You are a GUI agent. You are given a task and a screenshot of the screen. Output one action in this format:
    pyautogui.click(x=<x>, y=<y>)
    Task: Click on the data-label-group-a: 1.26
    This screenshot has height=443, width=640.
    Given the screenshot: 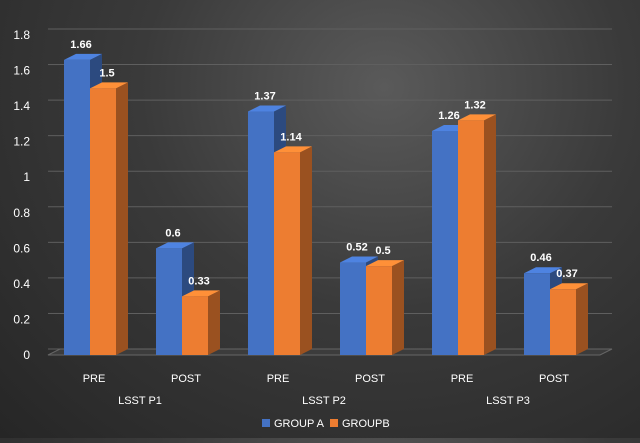 What is the action you would take?
    pyautogui.click(x=448, y=116)
    